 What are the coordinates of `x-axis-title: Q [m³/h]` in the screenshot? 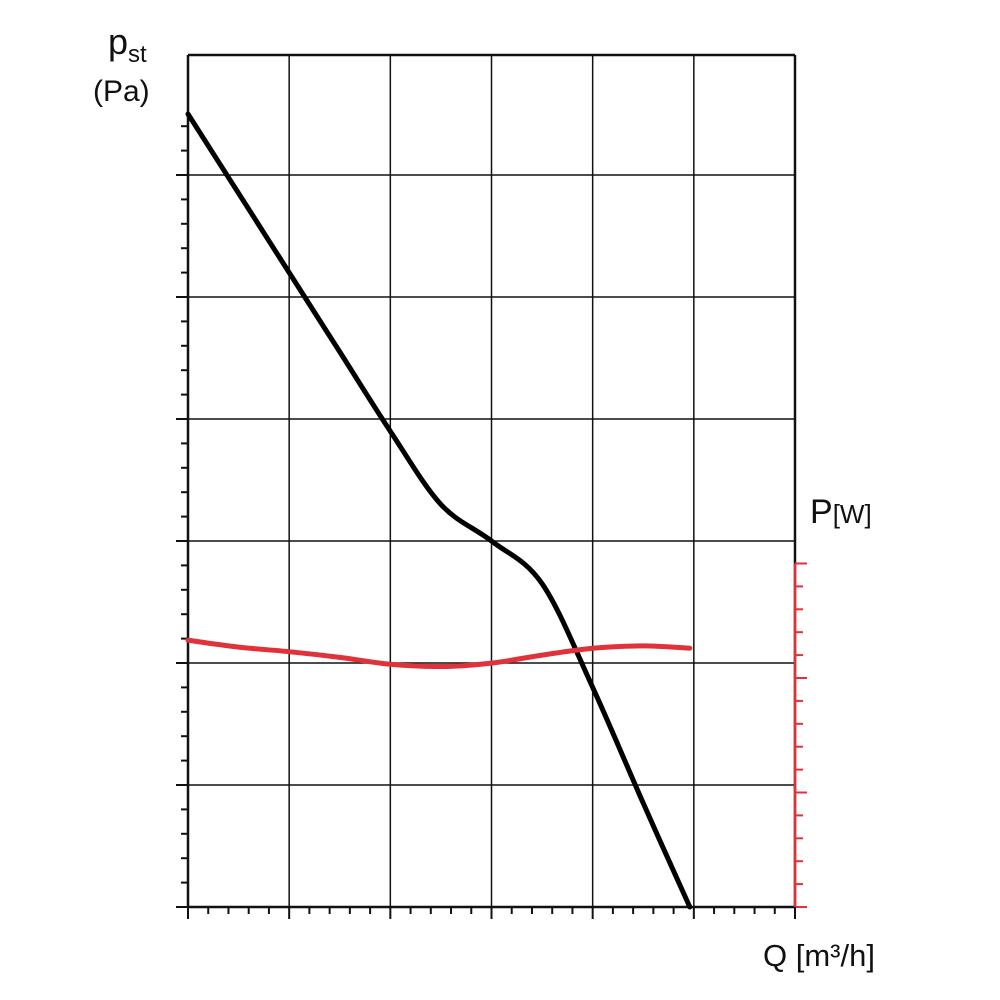 It's located at (819, 955).